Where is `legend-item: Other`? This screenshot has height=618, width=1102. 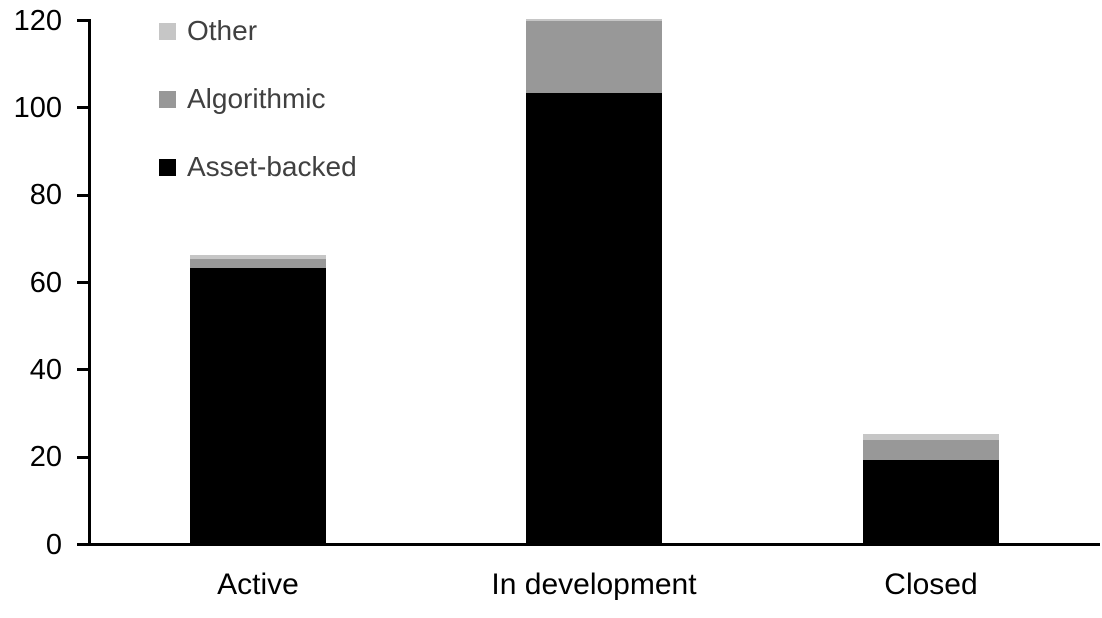 legend-item: Other is located at coordinates (258, 31).